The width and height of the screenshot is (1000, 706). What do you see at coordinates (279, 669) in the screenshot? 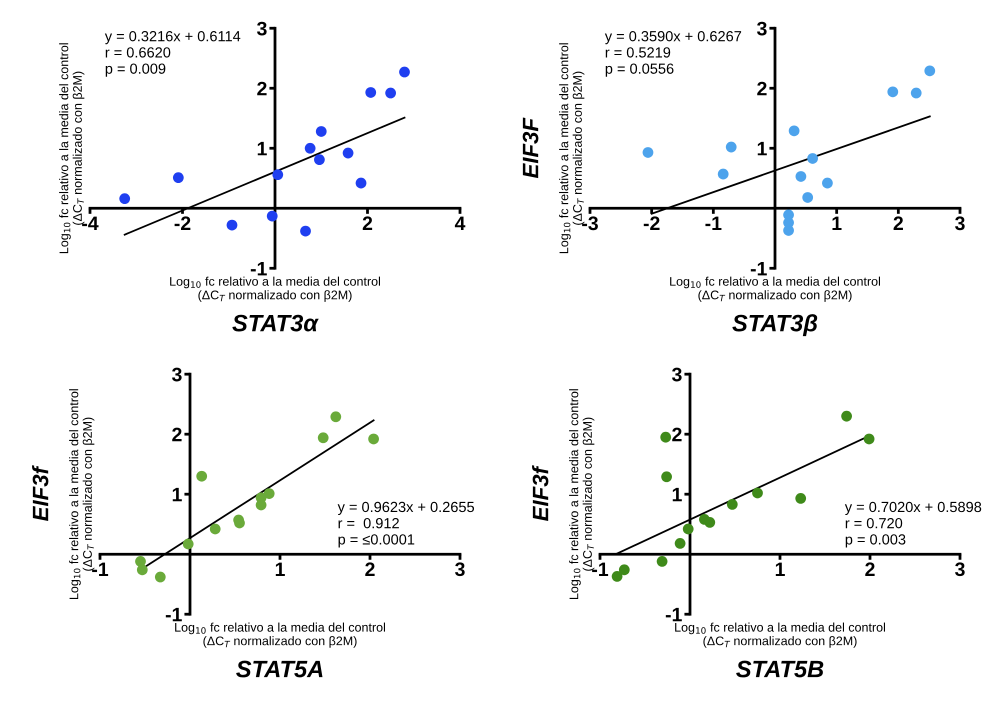
I see `text: STAT5A` at bounding box center [279, 669].